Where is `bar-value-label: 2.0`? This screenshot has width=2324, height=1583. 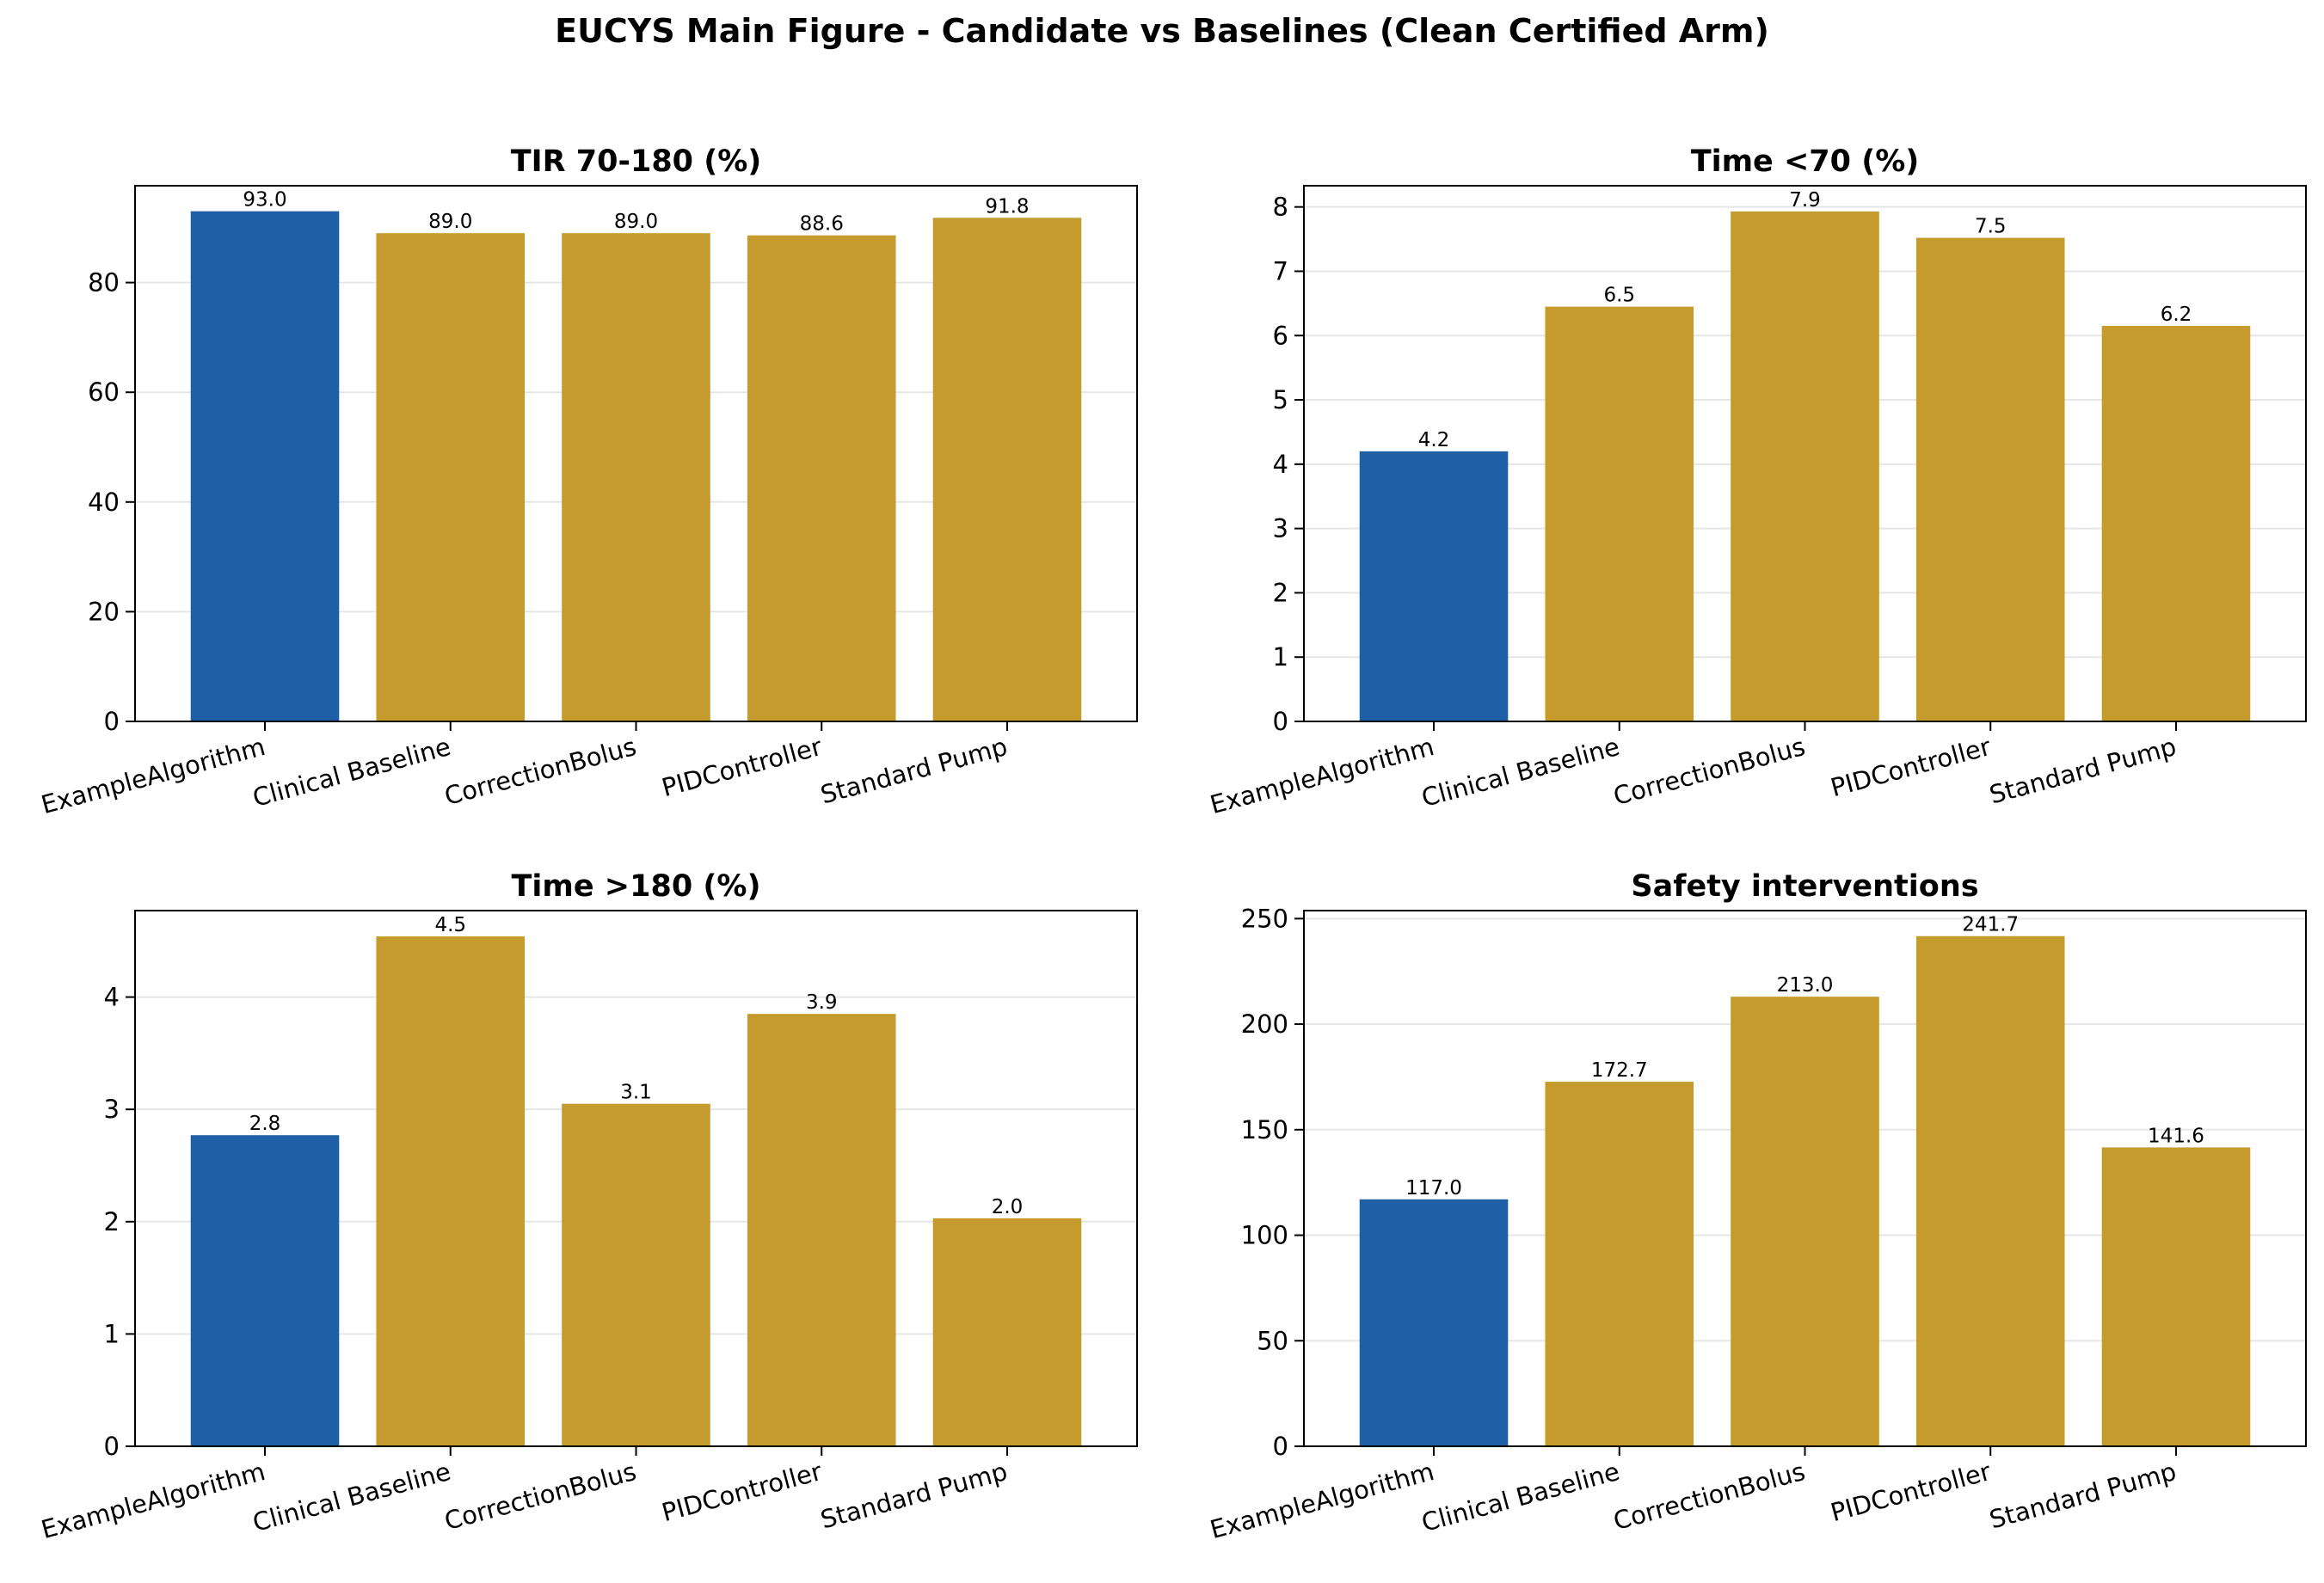
bar-value-label: 2.0 is located at coordinates (1008, 1207).